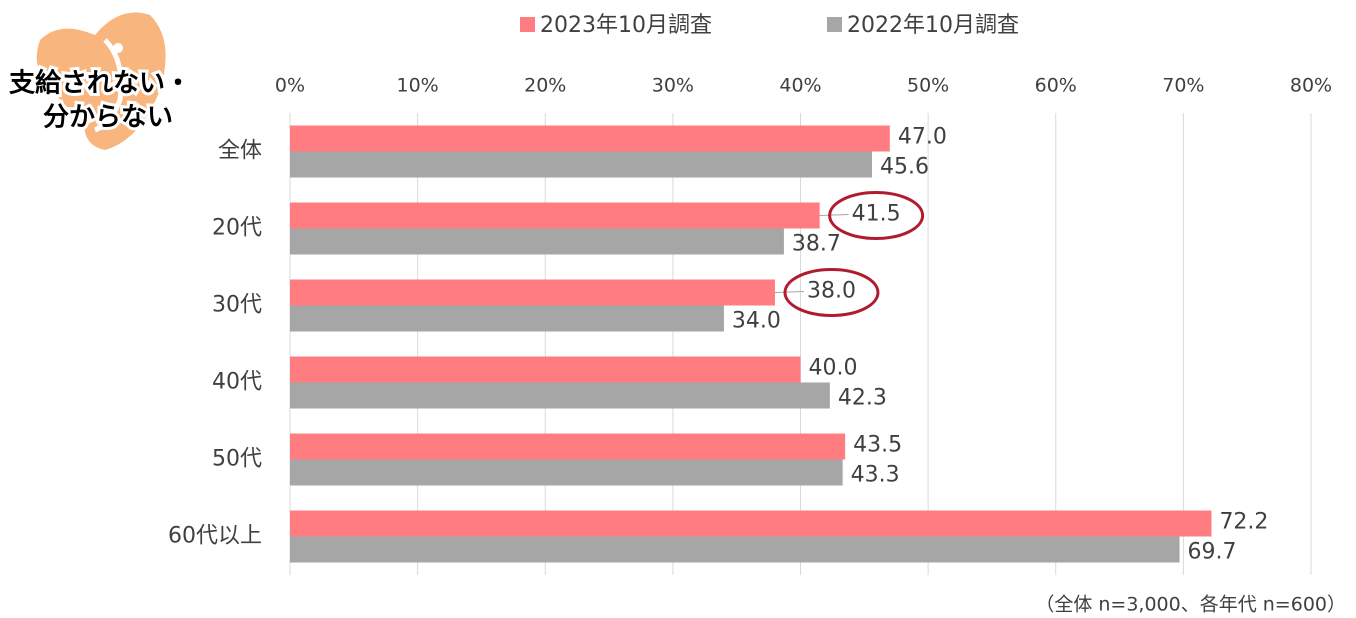  What do you see at coordinates (875, 475) in the screenshot?
I see `data-label: 43.3` at bounding box center [875, 475].